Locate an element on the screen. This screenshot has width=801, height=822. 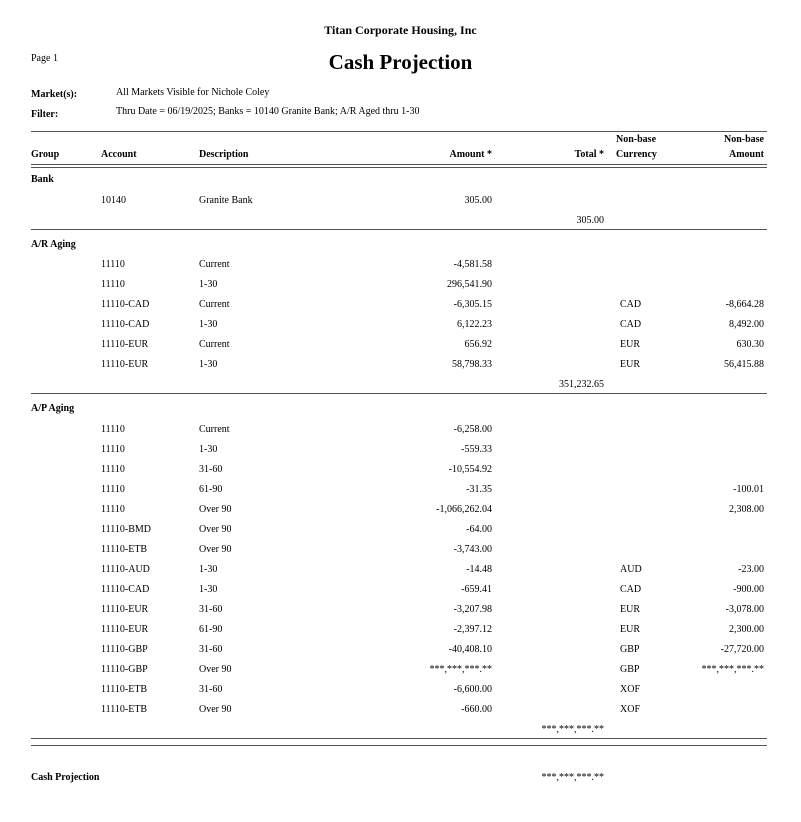
grand-total-value: ***,***,***.** is located at coordinates (573, 777).